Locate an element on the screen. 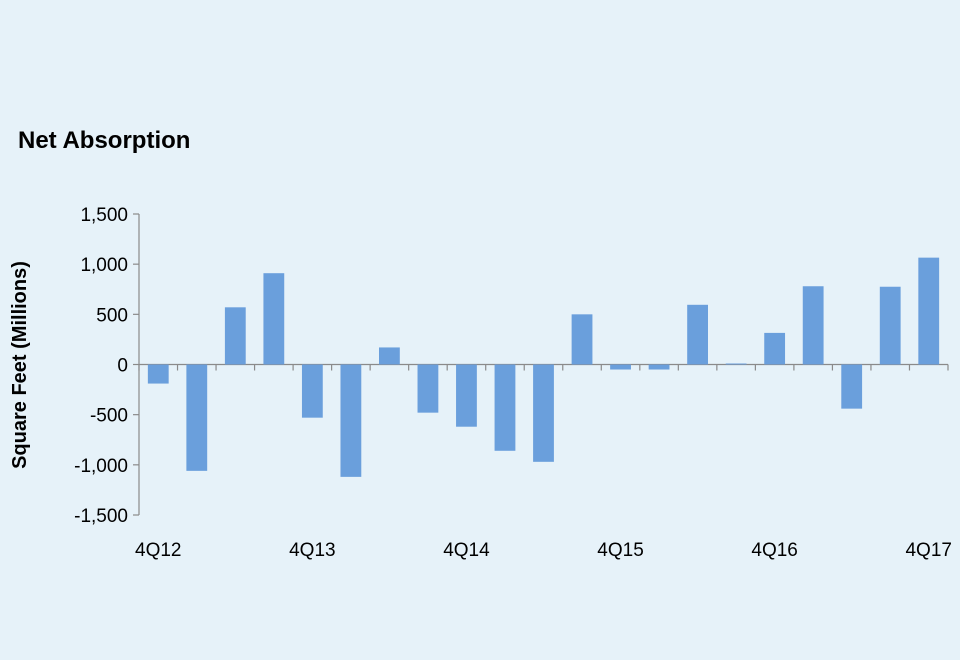  y-tick-label: 500 is located at coordinates (112, 315).